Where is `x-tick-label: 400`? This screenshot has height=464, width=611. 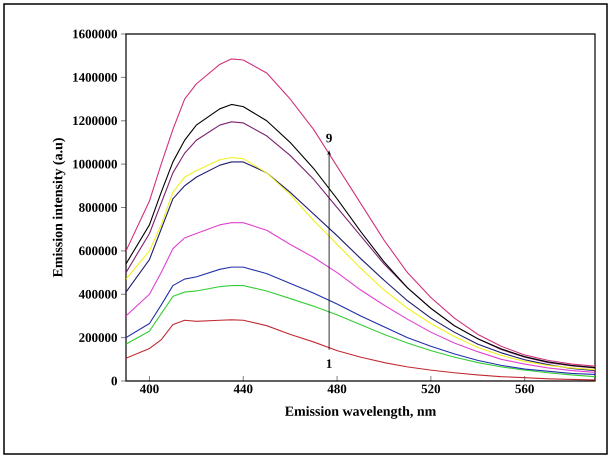 x-tick-label: 400 is located at coordinates (149, 389).